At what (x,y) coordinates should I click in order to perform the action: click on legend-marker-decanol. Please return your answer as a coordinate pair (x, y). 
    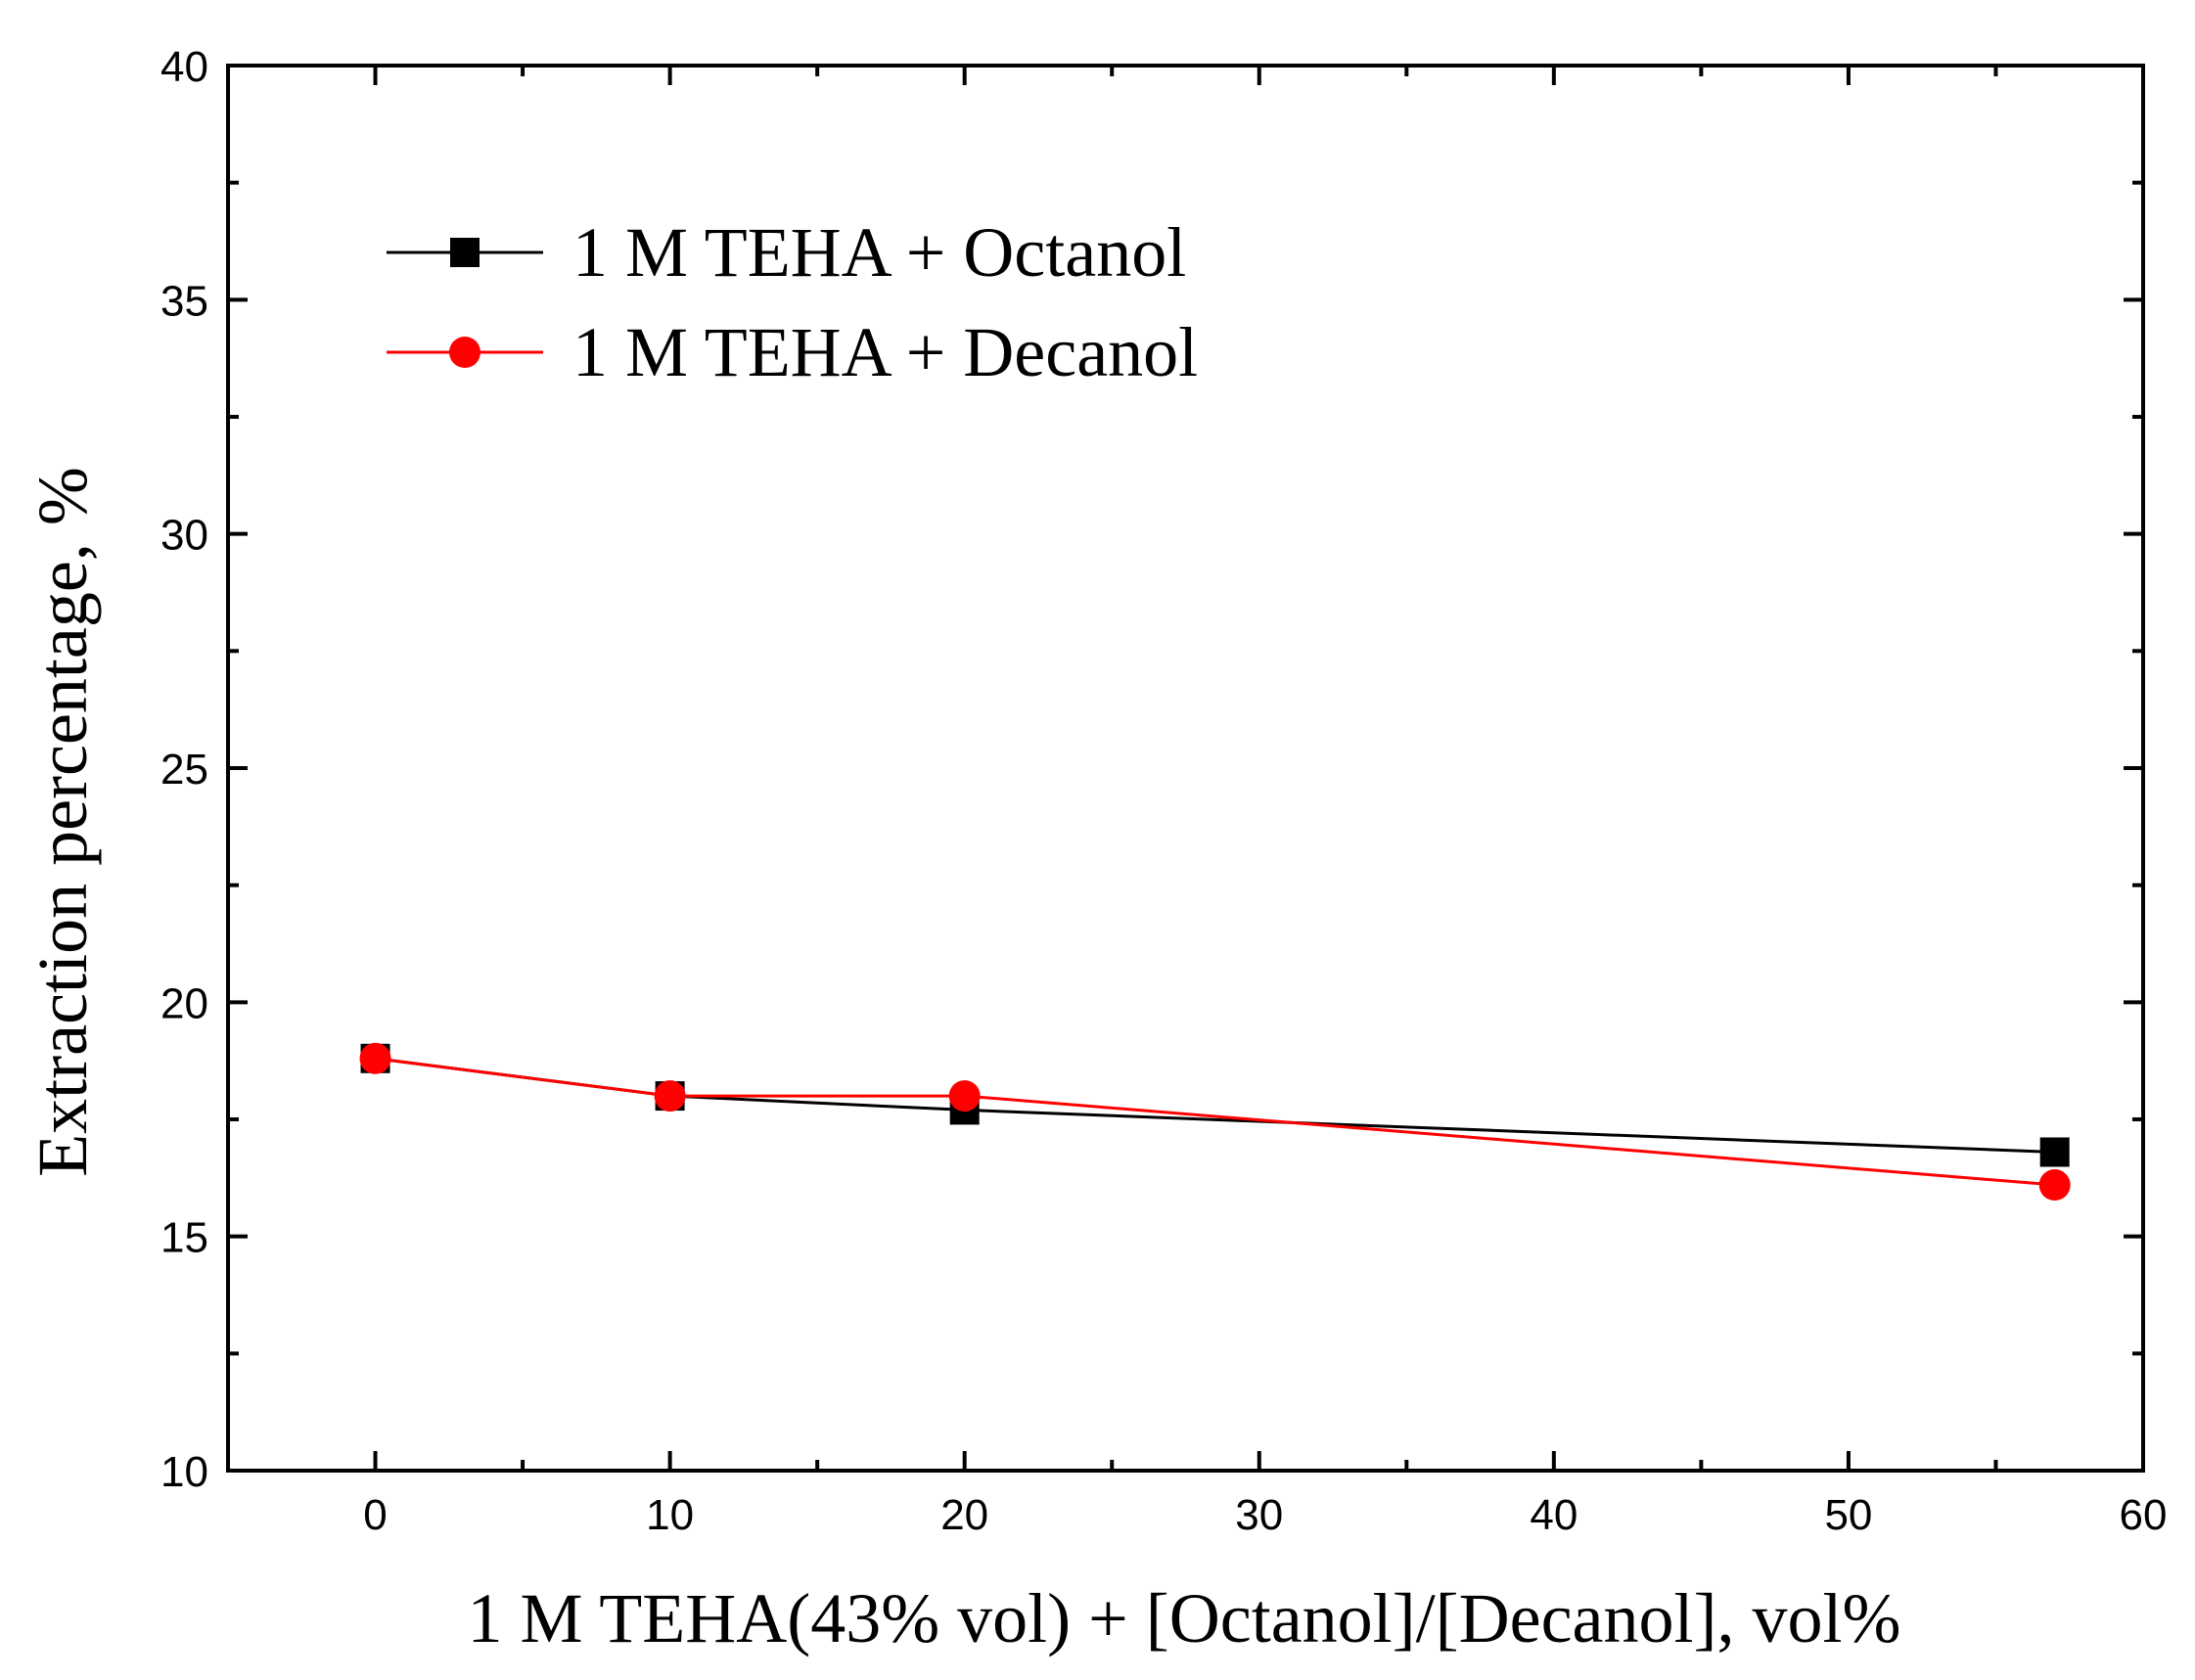
    Looking at the image, I should click on (465, 352).